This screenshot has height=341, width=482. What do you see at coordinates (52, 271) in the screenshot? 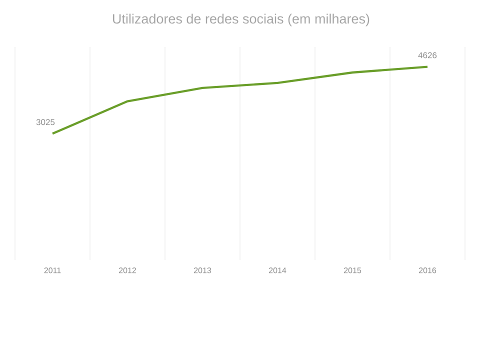
I see `x-tick-label: 2011` at bounding box center [52, 271].